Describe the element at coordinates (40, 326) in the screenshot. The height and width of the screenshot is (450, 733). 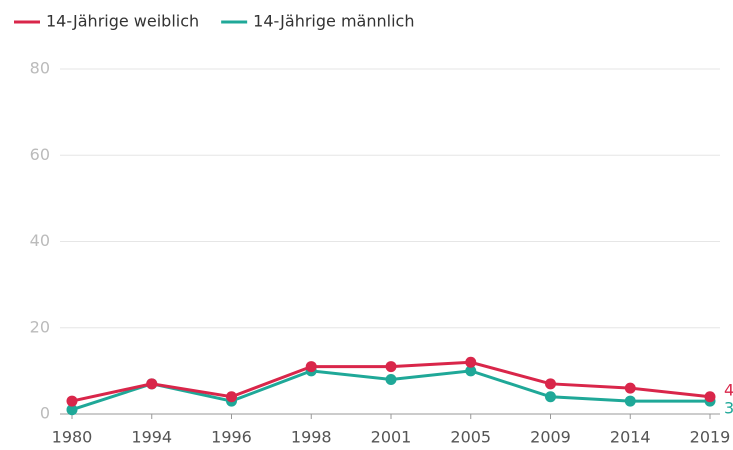
I see `y-tick-label: 20` at that location.